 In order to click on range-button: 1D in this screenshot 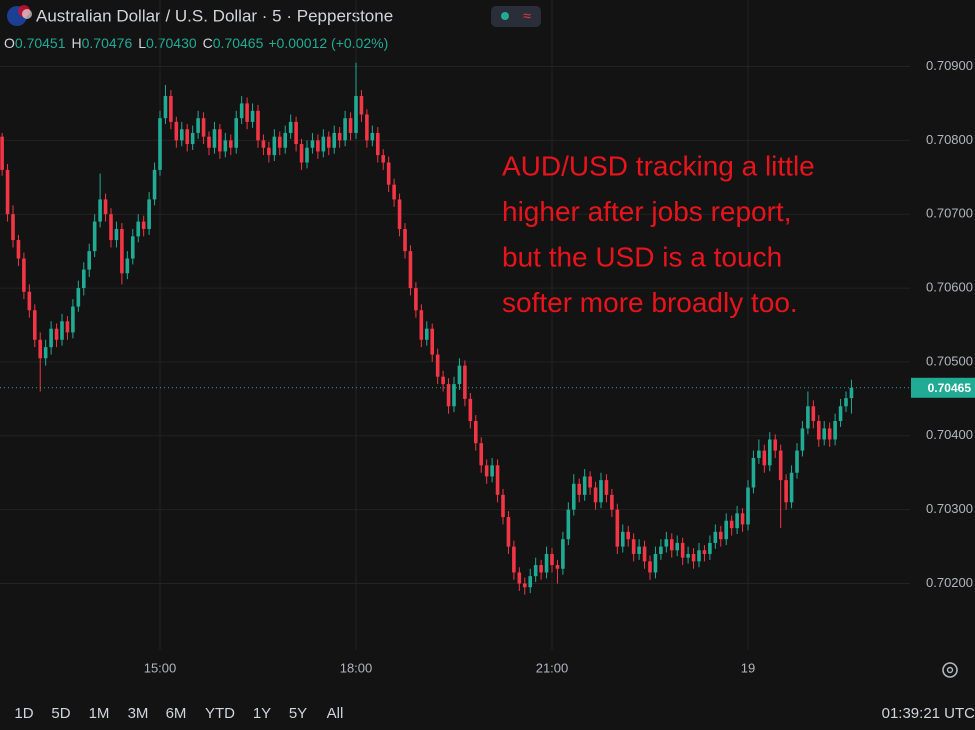, I will do `click(23, 713)`.